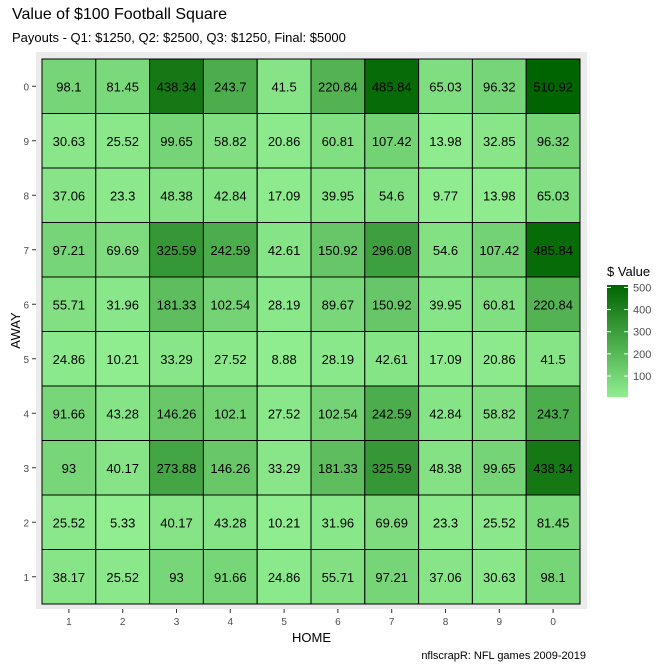 The height and width of the screenshot is (672, 672). Describe the element at coordinates (628, 271) in the screenshot. I see `legend-title: $ Value` at that location.